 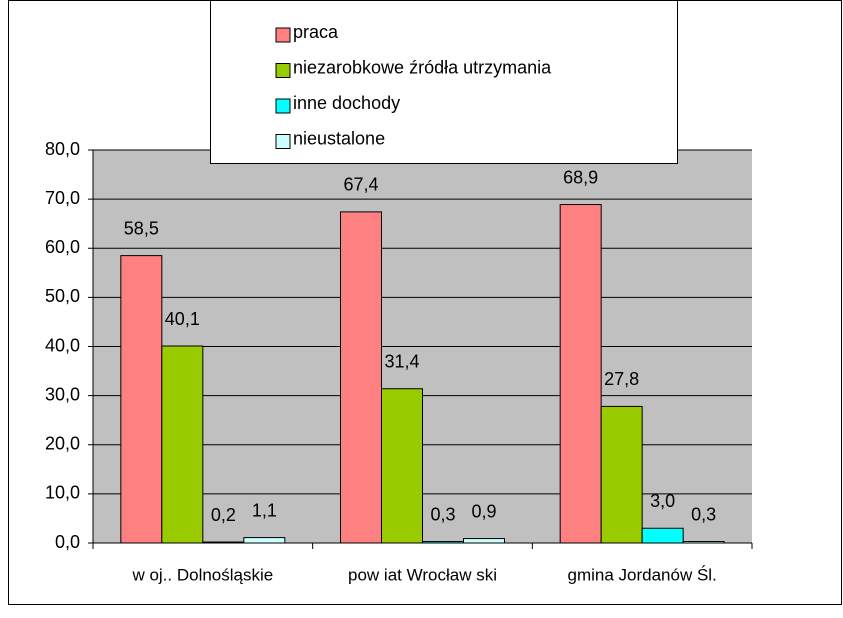 I want to click on value-label: 0,9, so click(x=483, y=511).